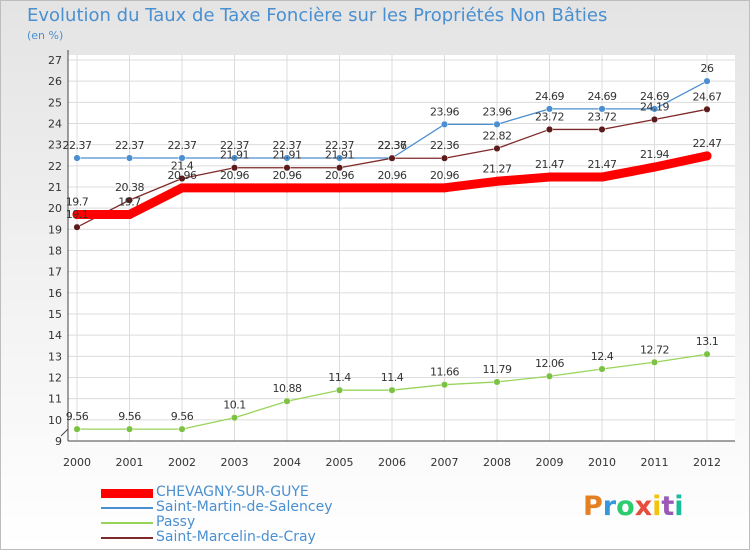 Image resolution: width=750 pixels, height=550 pixels. Describe the element at coordinates (55, 272) in the screenshot. I see `y-tick-label: 17` at that location.